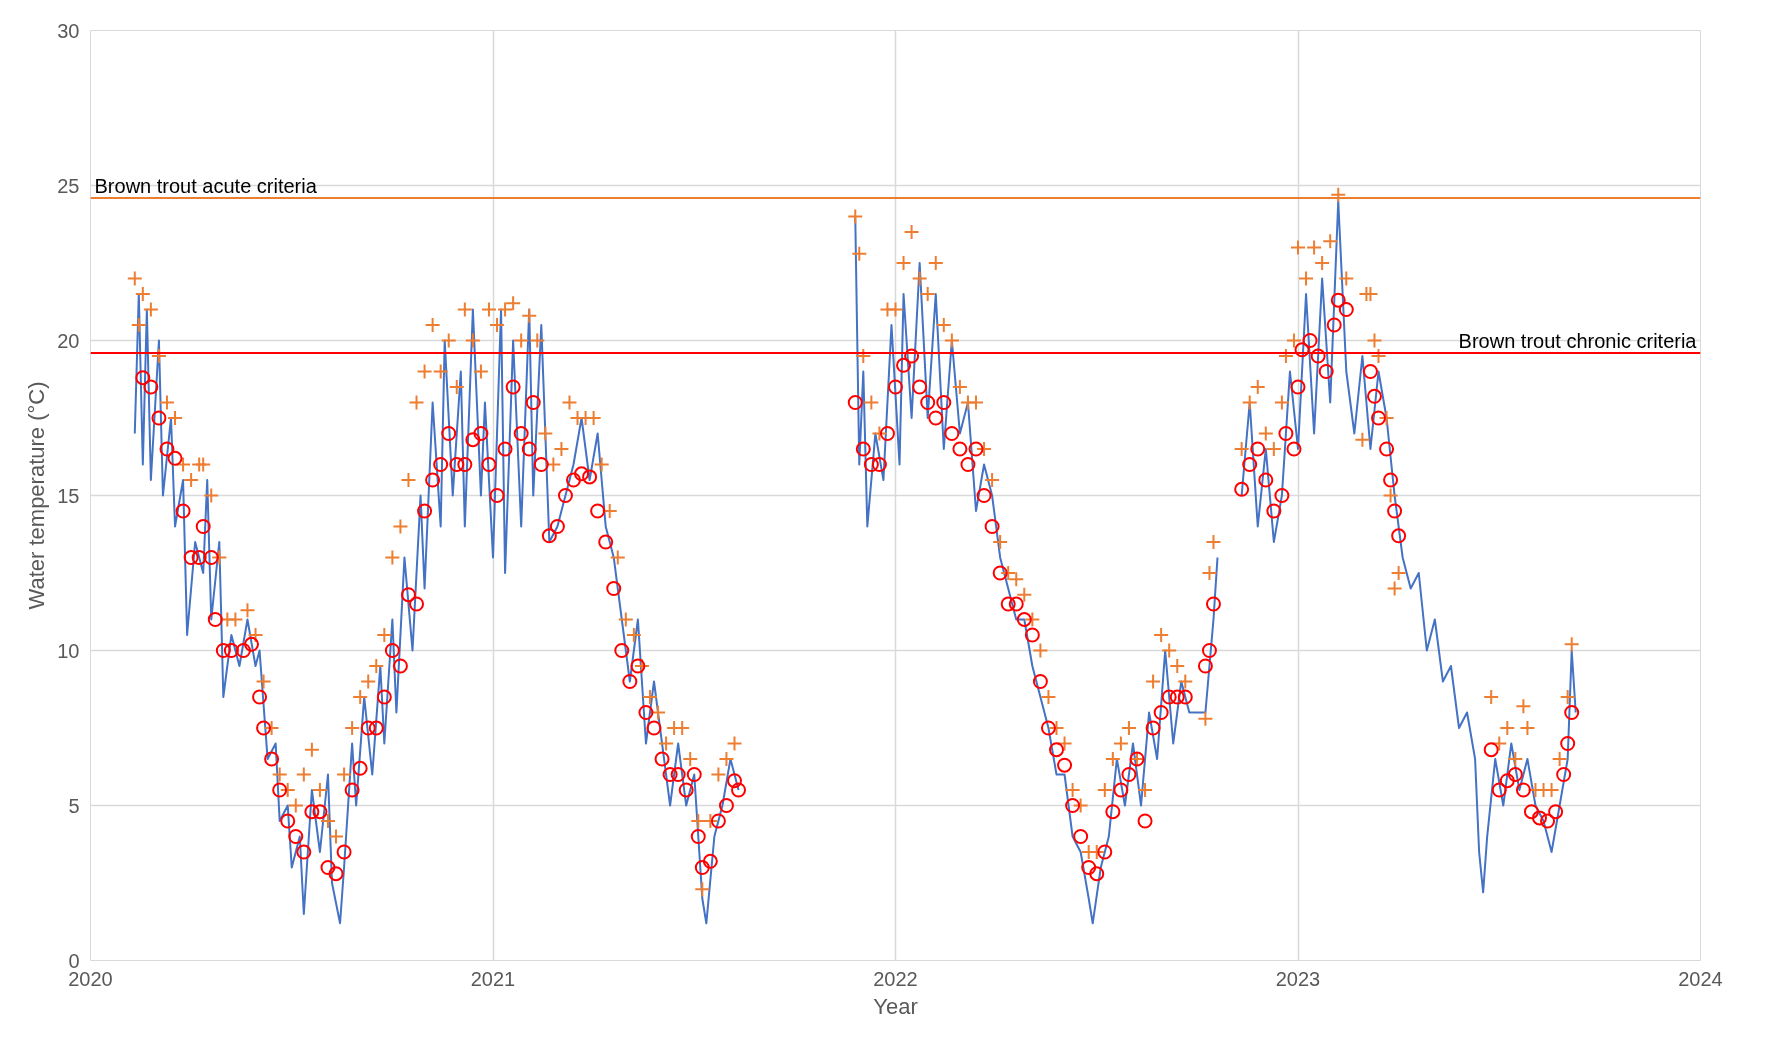 The width and height of the screenshot is (1765, 1058). I want to click on y-axis-title: Water temperature (°C), so click(37, 495).